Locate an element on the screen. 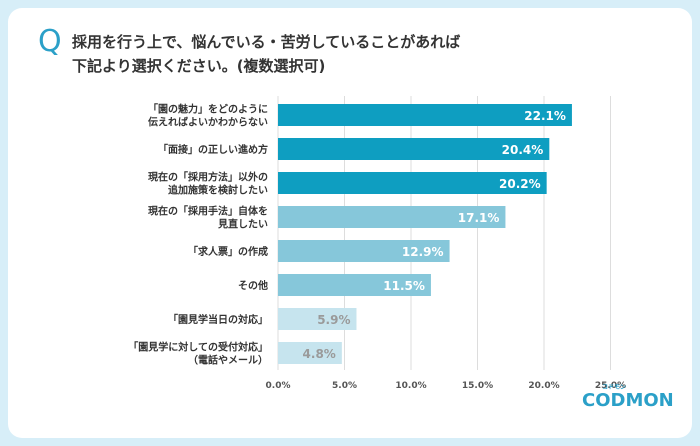 Image resolution: width=700 pixels, height=446 pixels. bar-value-label: 5.9% is located at coordinates (333, 320).